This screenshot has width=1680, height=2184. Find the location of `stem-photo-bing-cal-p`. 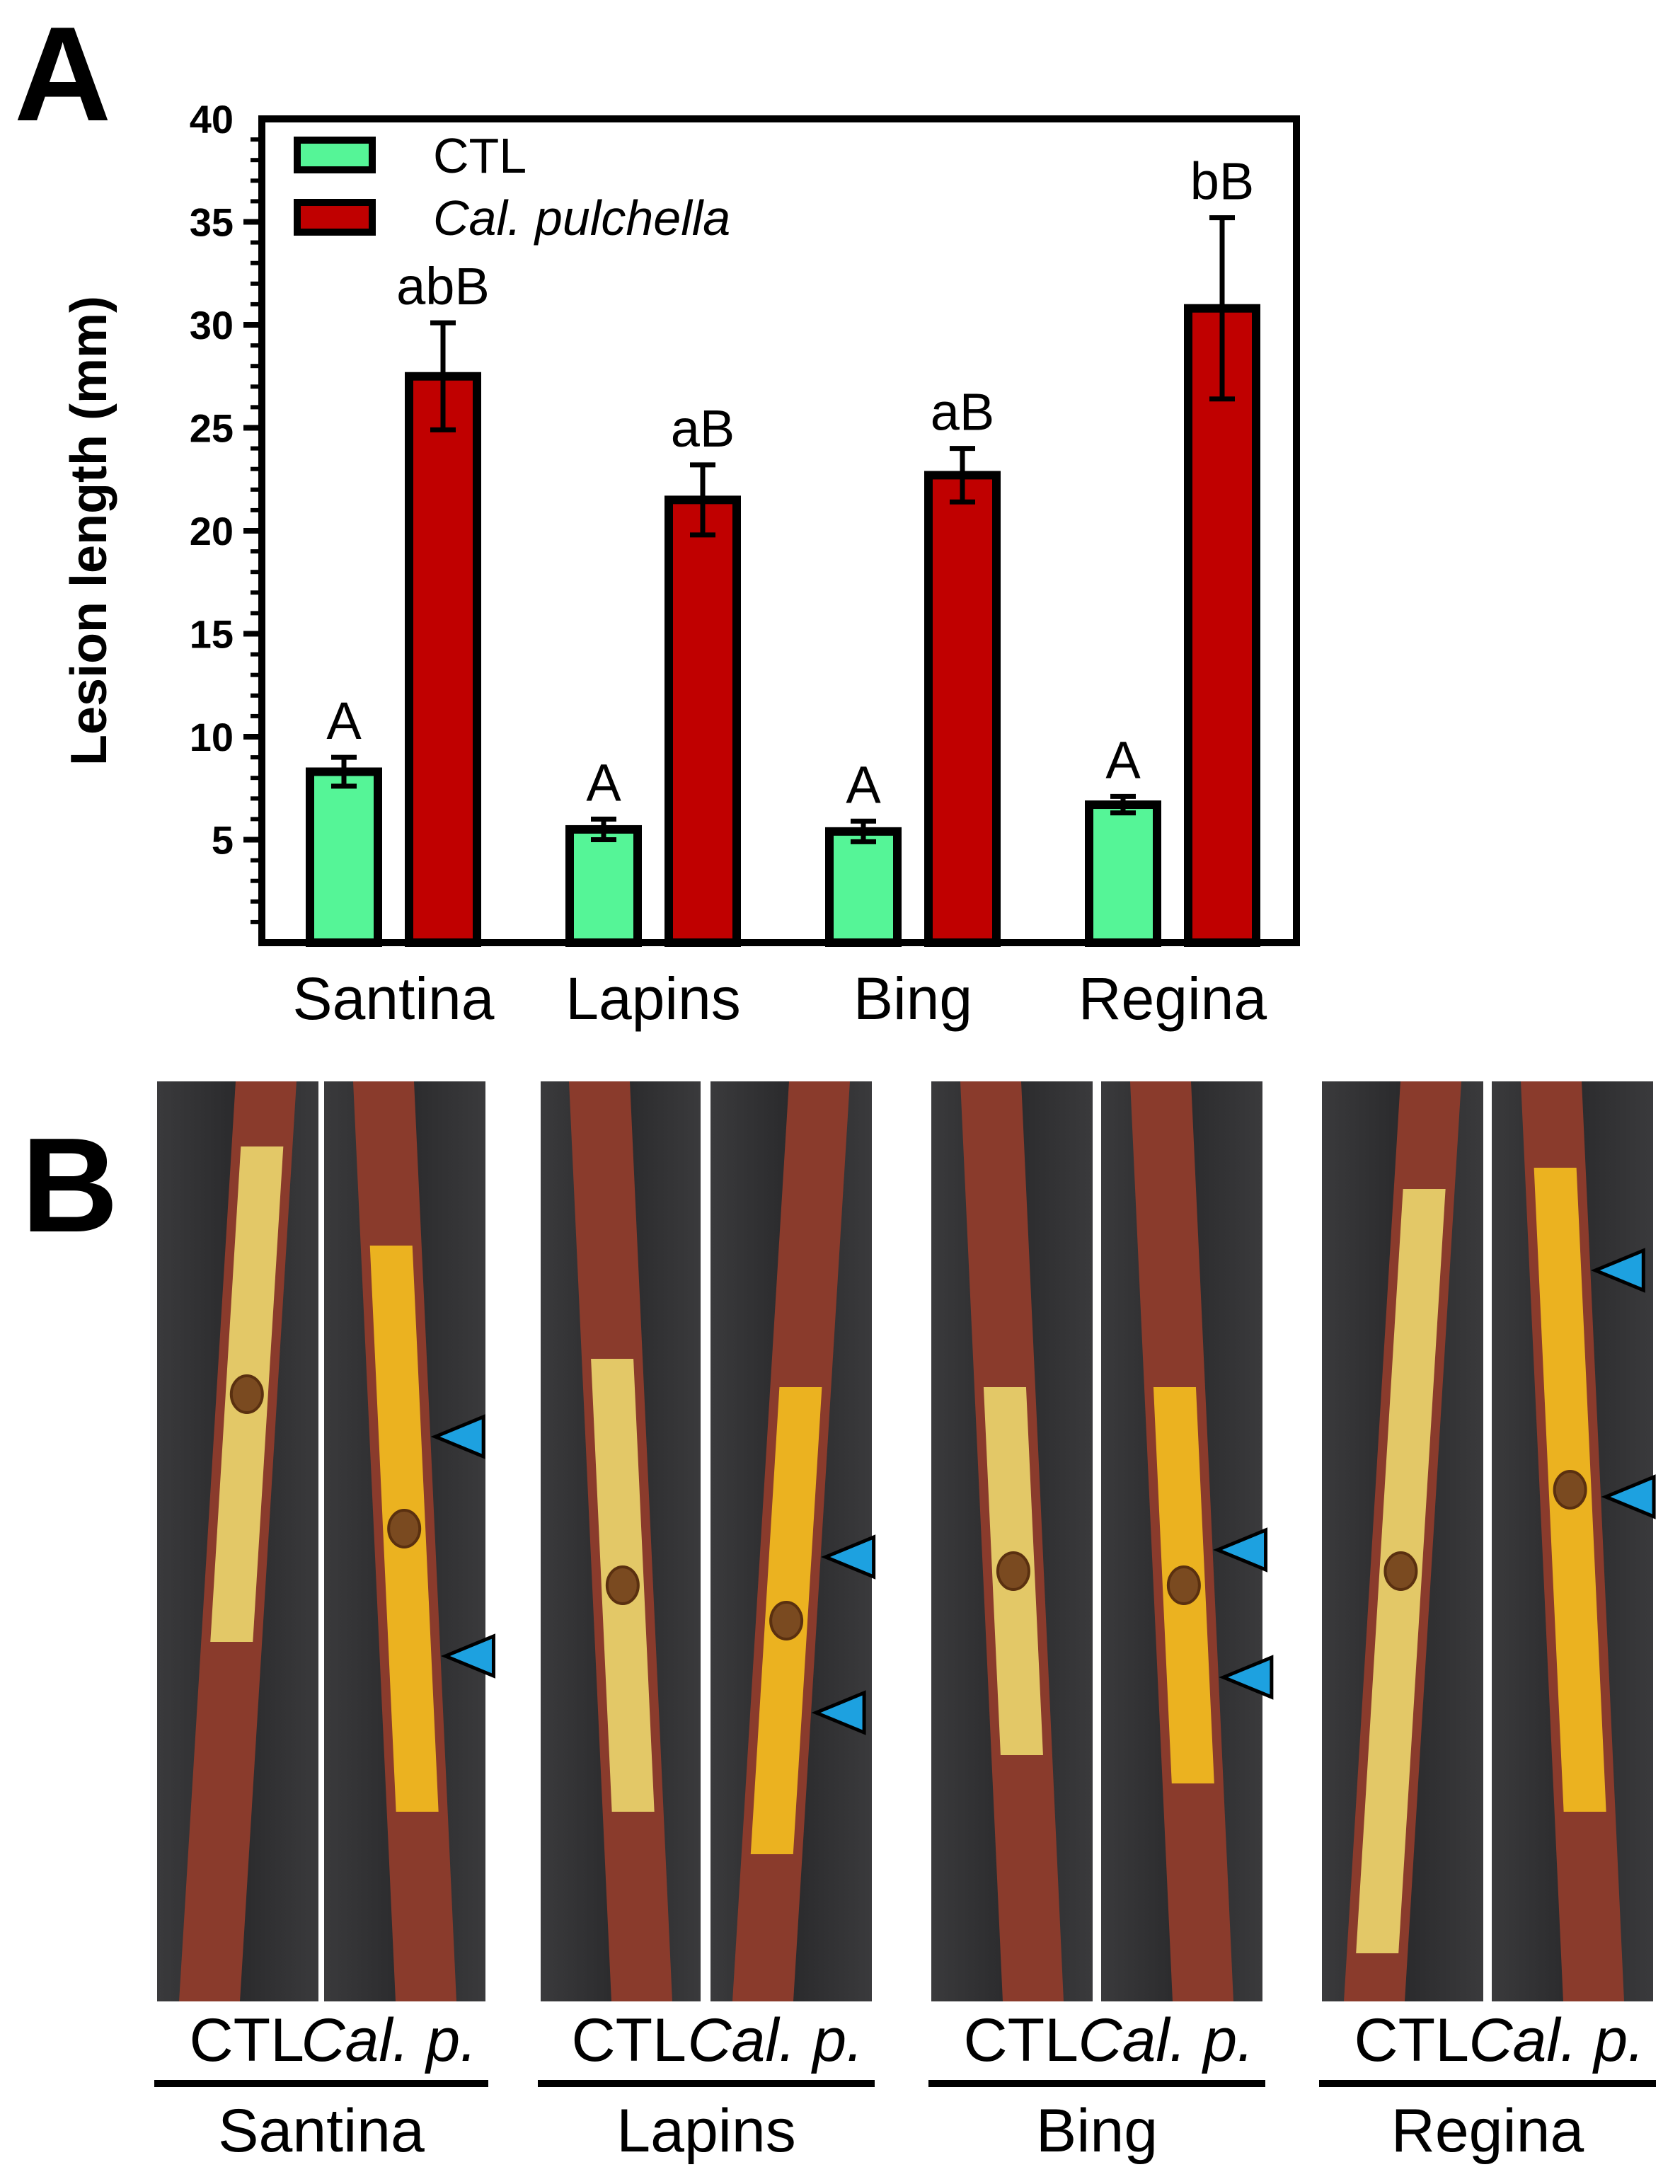

stem-photo-bing-cal-p is located at coordinates (1188, 1541).